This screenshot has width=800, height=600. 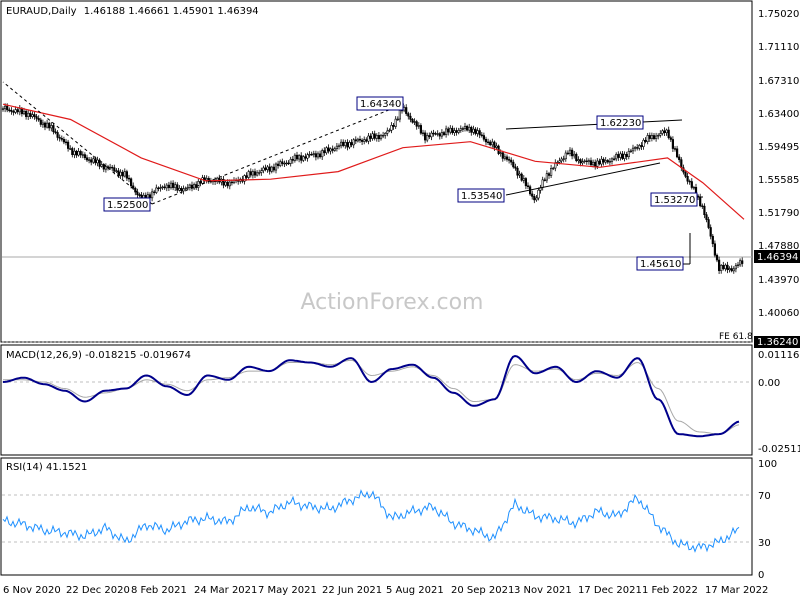 I want to click on fe-price-label: 1.36240, so click(x=777, y=342).